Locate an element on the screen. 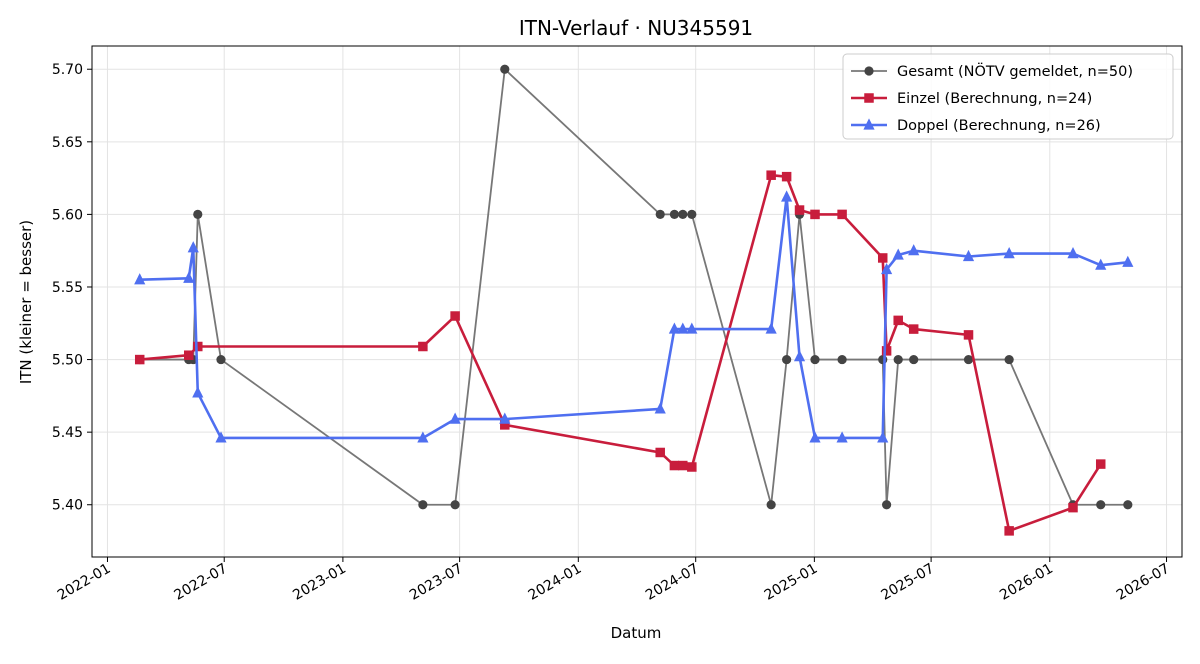 This screenshot has width=1200, height=664. y-axis-title: ITN (kleiner = besser) is located at coordinates (26, 302).